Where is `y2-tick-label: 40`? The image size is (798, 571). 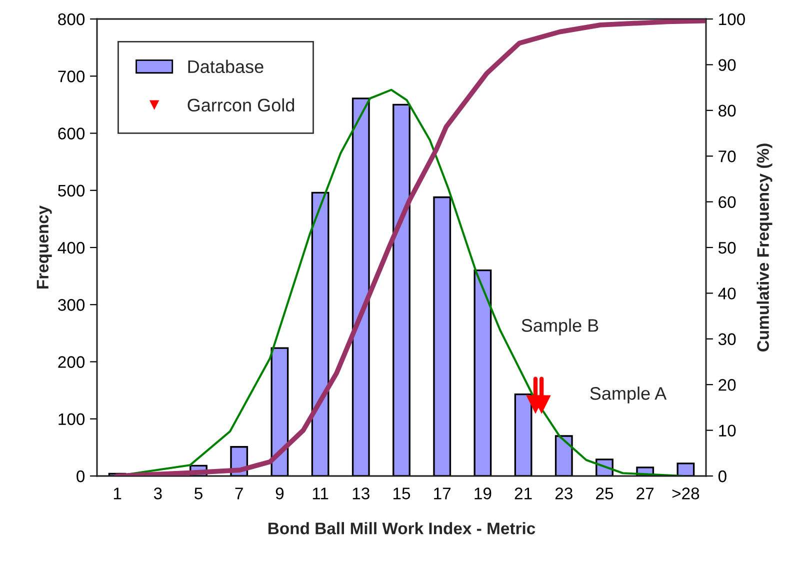
y2-tick-label: 40 is located at coordinates (727, 294).